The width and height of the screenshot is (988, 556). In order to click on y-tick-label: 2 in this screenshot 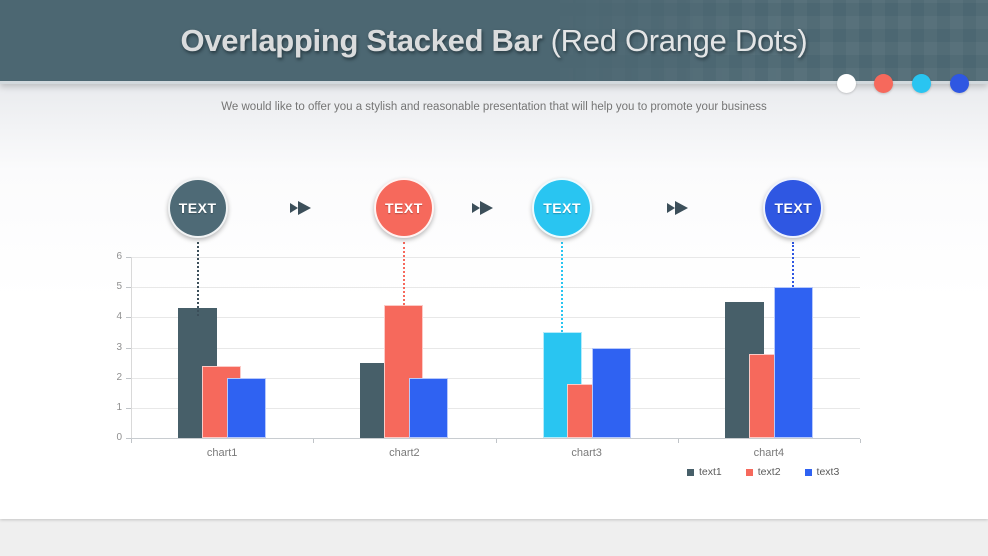, I will do `click(119, 377)`.